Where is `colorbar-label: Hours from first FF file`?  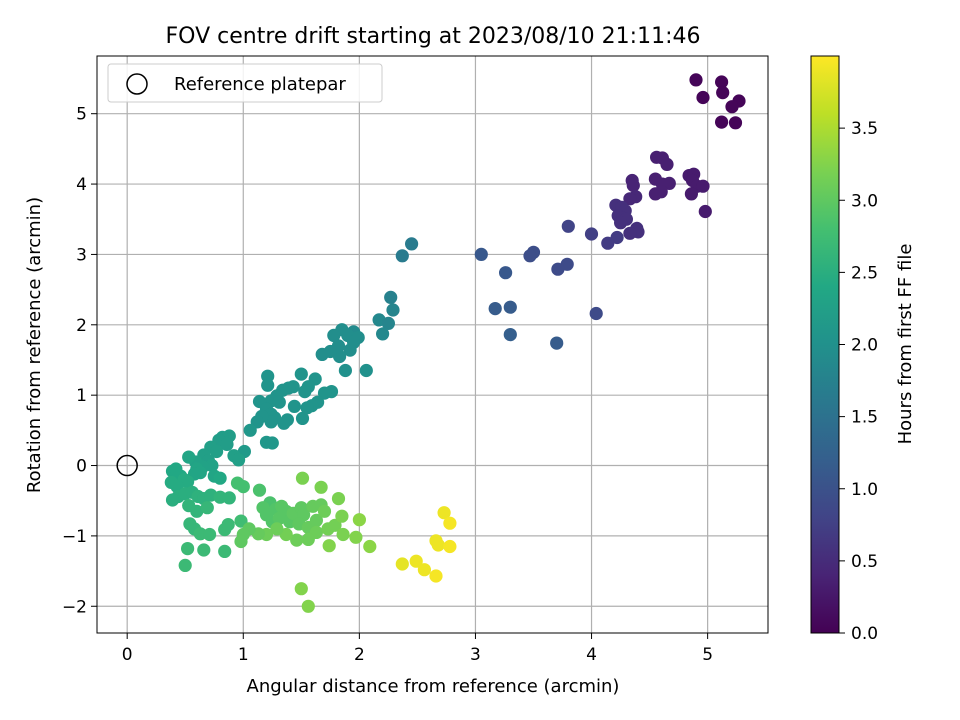 colorbar-label: Hours from first FF file is located at coordinates (905, 344).